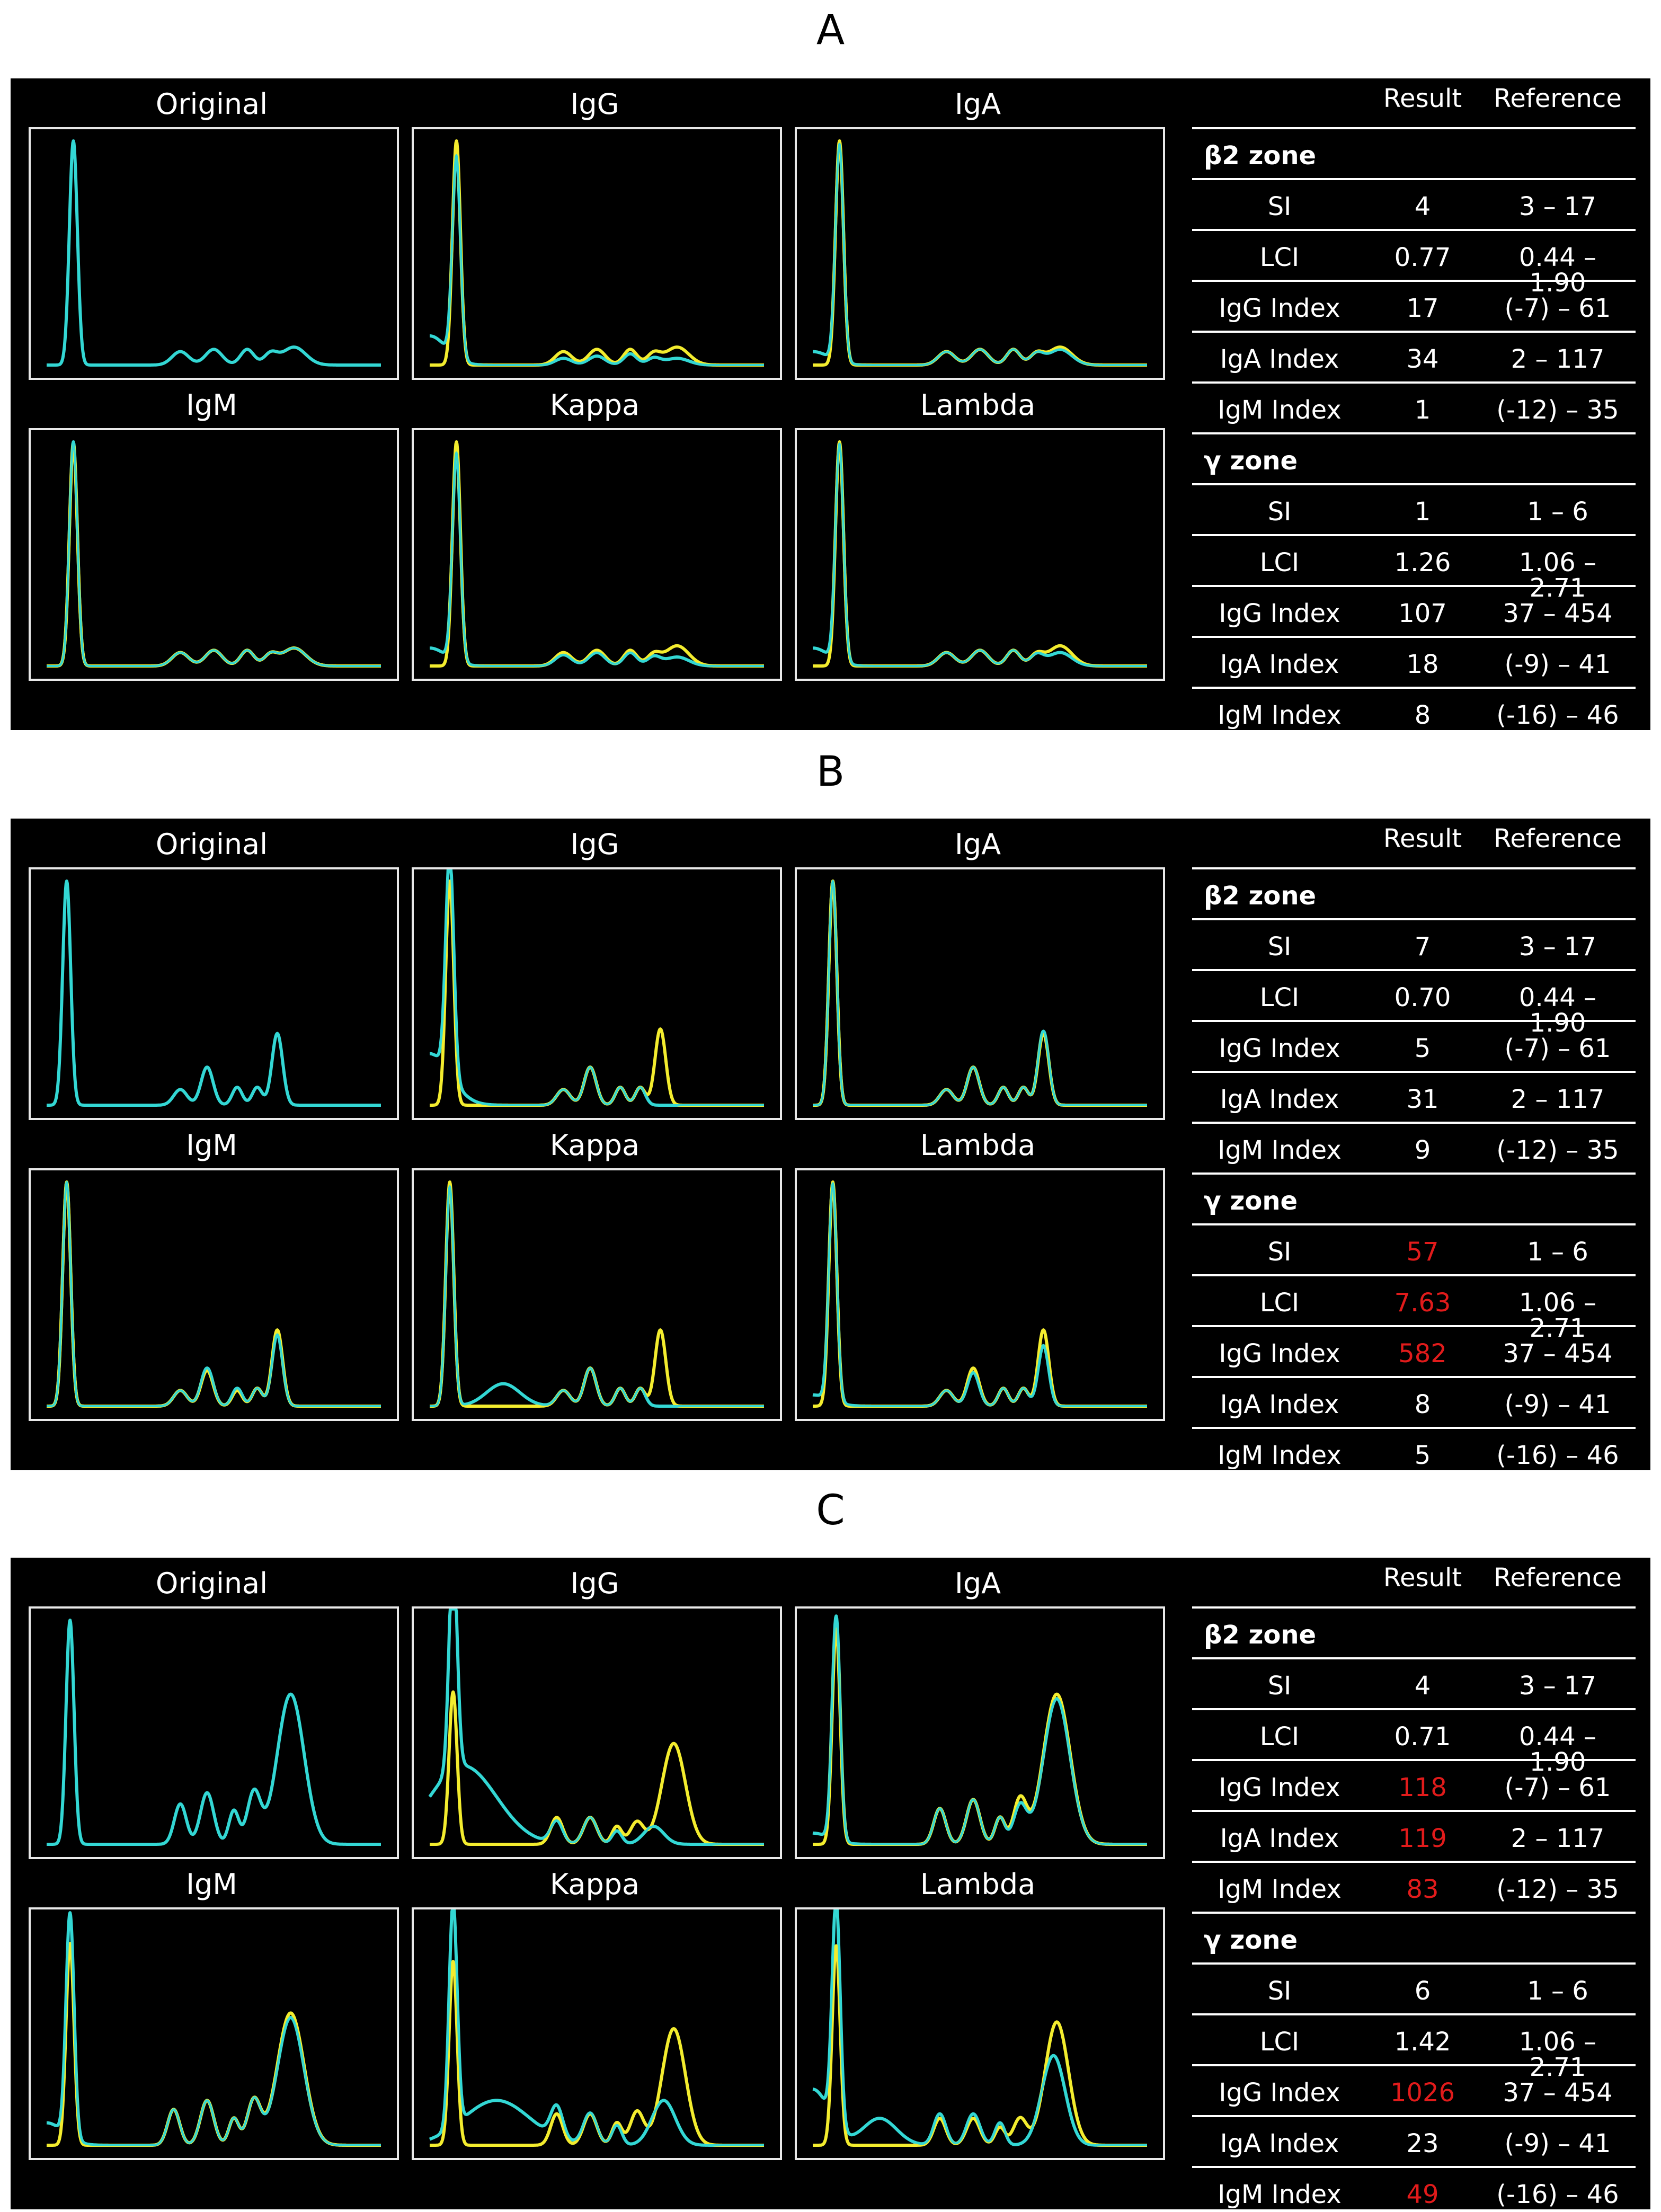 This screenshot has height=2212, width=1661. Describe the element at coordinates (830, 30) in the screenshot. I see `panel-label: A` at that location.